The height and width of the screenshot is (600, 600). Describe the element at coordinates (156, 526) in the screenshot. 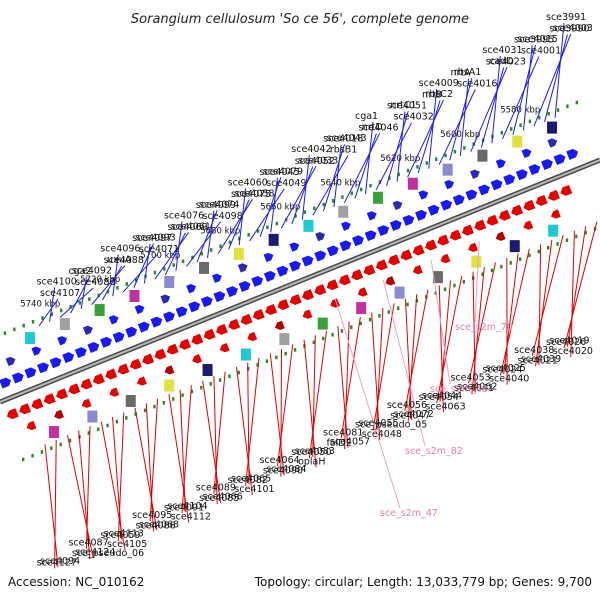

I see `gene-label: sce4086` at that location.